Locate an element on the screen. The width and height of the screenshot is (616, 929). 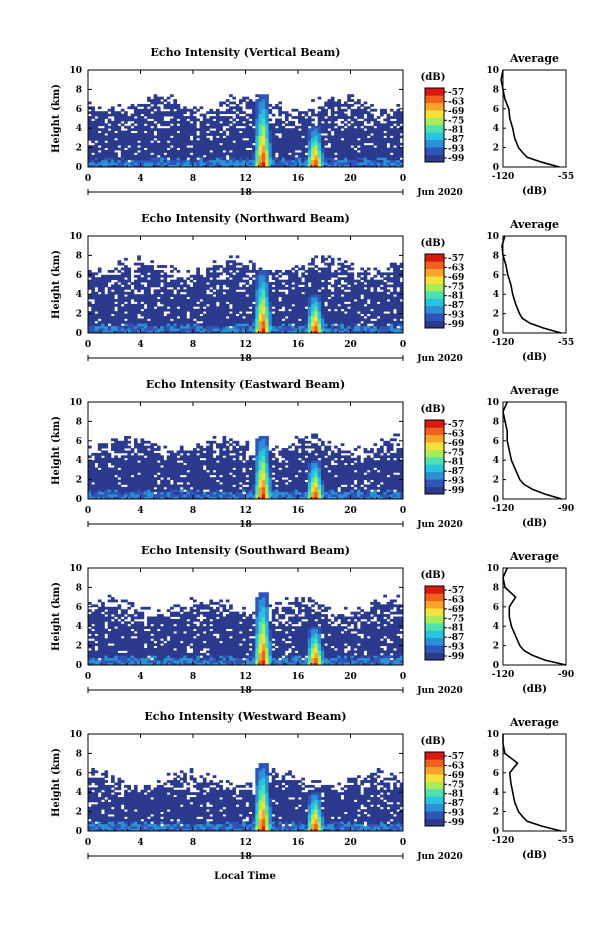
cbar-seg is located at coordinates (434, 106).